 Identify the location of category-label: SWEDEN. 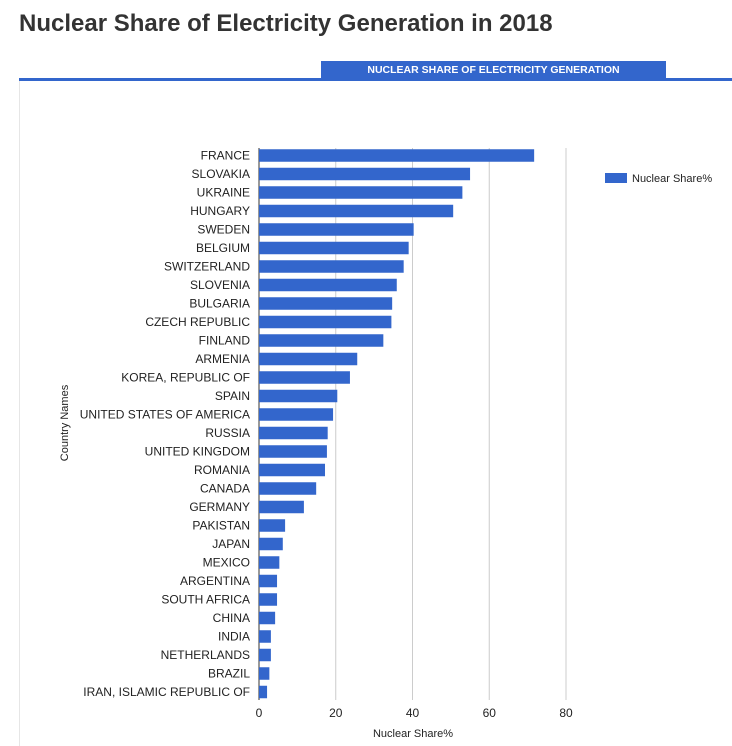
(223, 230).